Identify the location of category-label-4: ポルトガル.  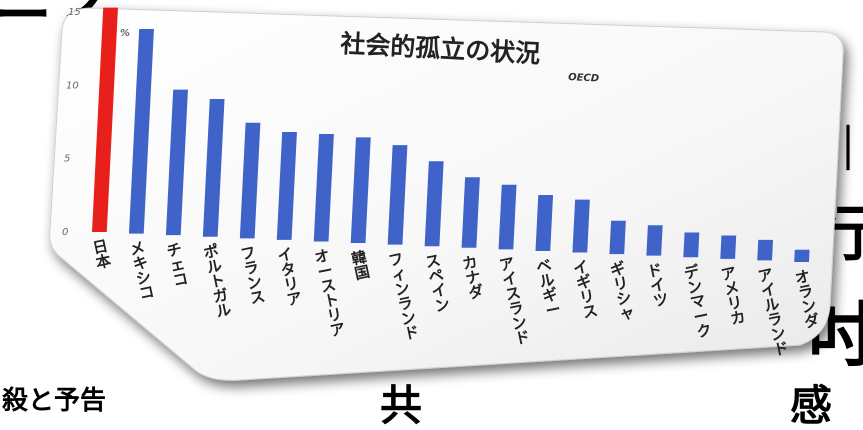
(217, 280).